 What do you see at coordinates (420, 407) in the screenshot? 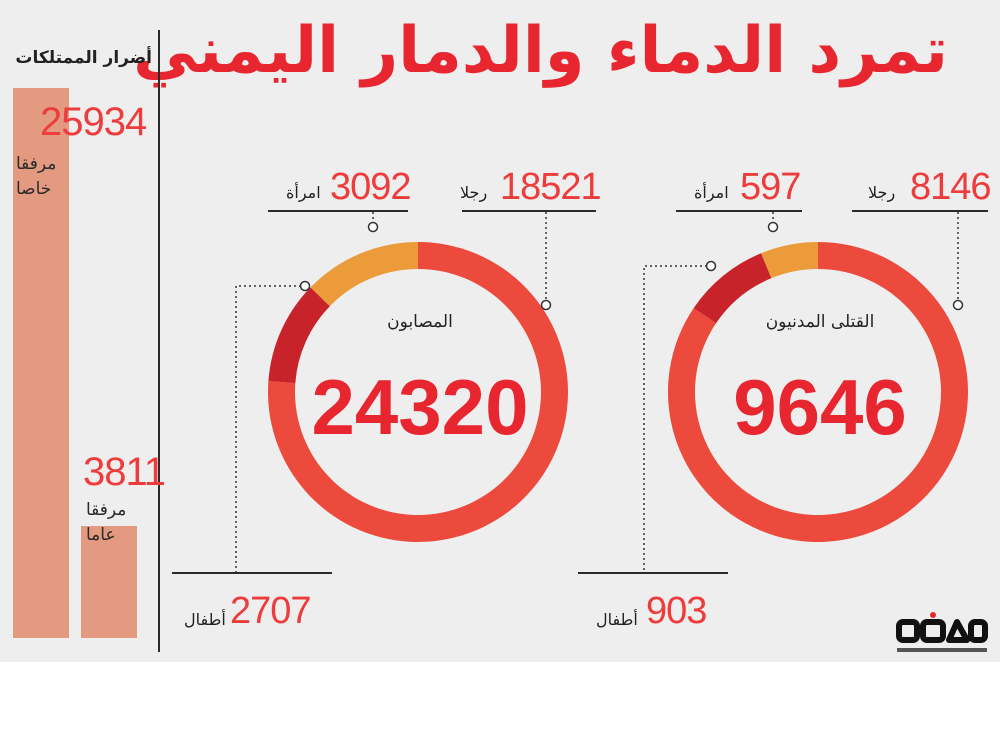
I see `injured-total: 24320` at bounding box center [420, 407].